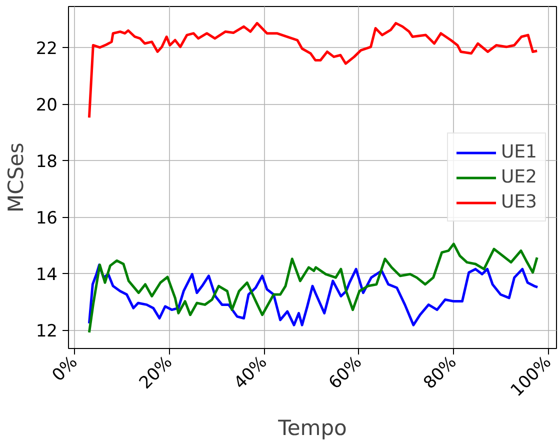 The width and height of the screenshot is (560, 443). Describe the element at coordinates (312, 428) in the screenshot. I see `x-axis-title: Tempo` at that location.